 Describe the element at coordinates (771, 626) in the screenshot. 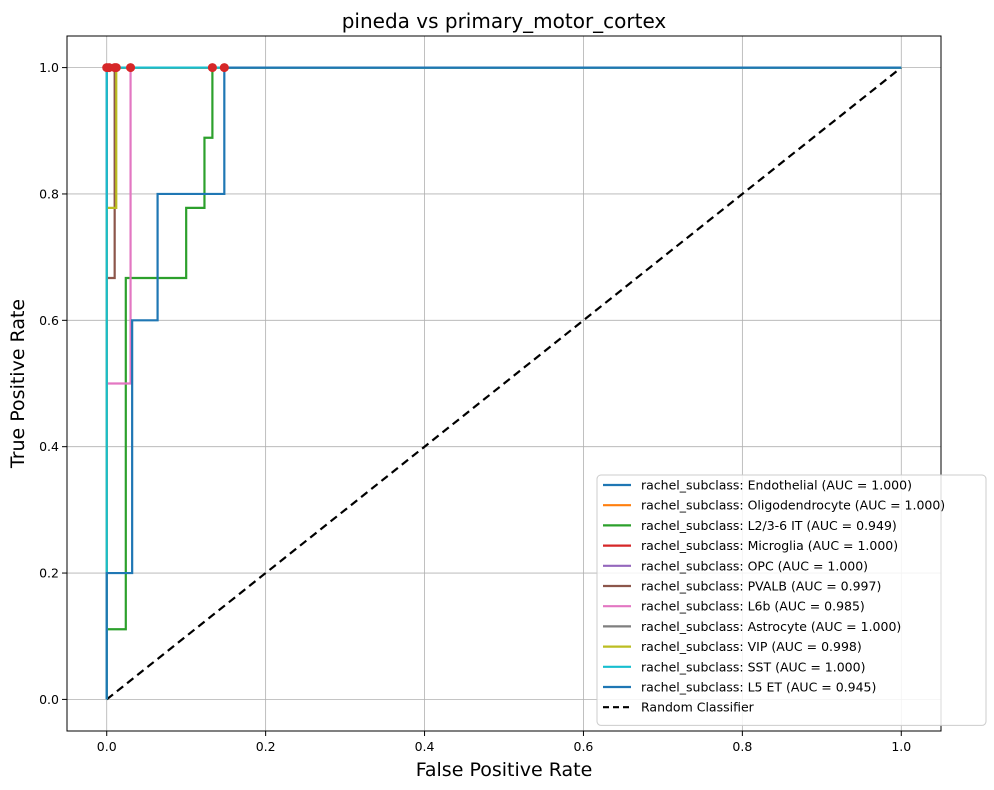

I see `legend-entry-7: rachel_subclass: Astrocyte (AUC = 1.000)` at that location.